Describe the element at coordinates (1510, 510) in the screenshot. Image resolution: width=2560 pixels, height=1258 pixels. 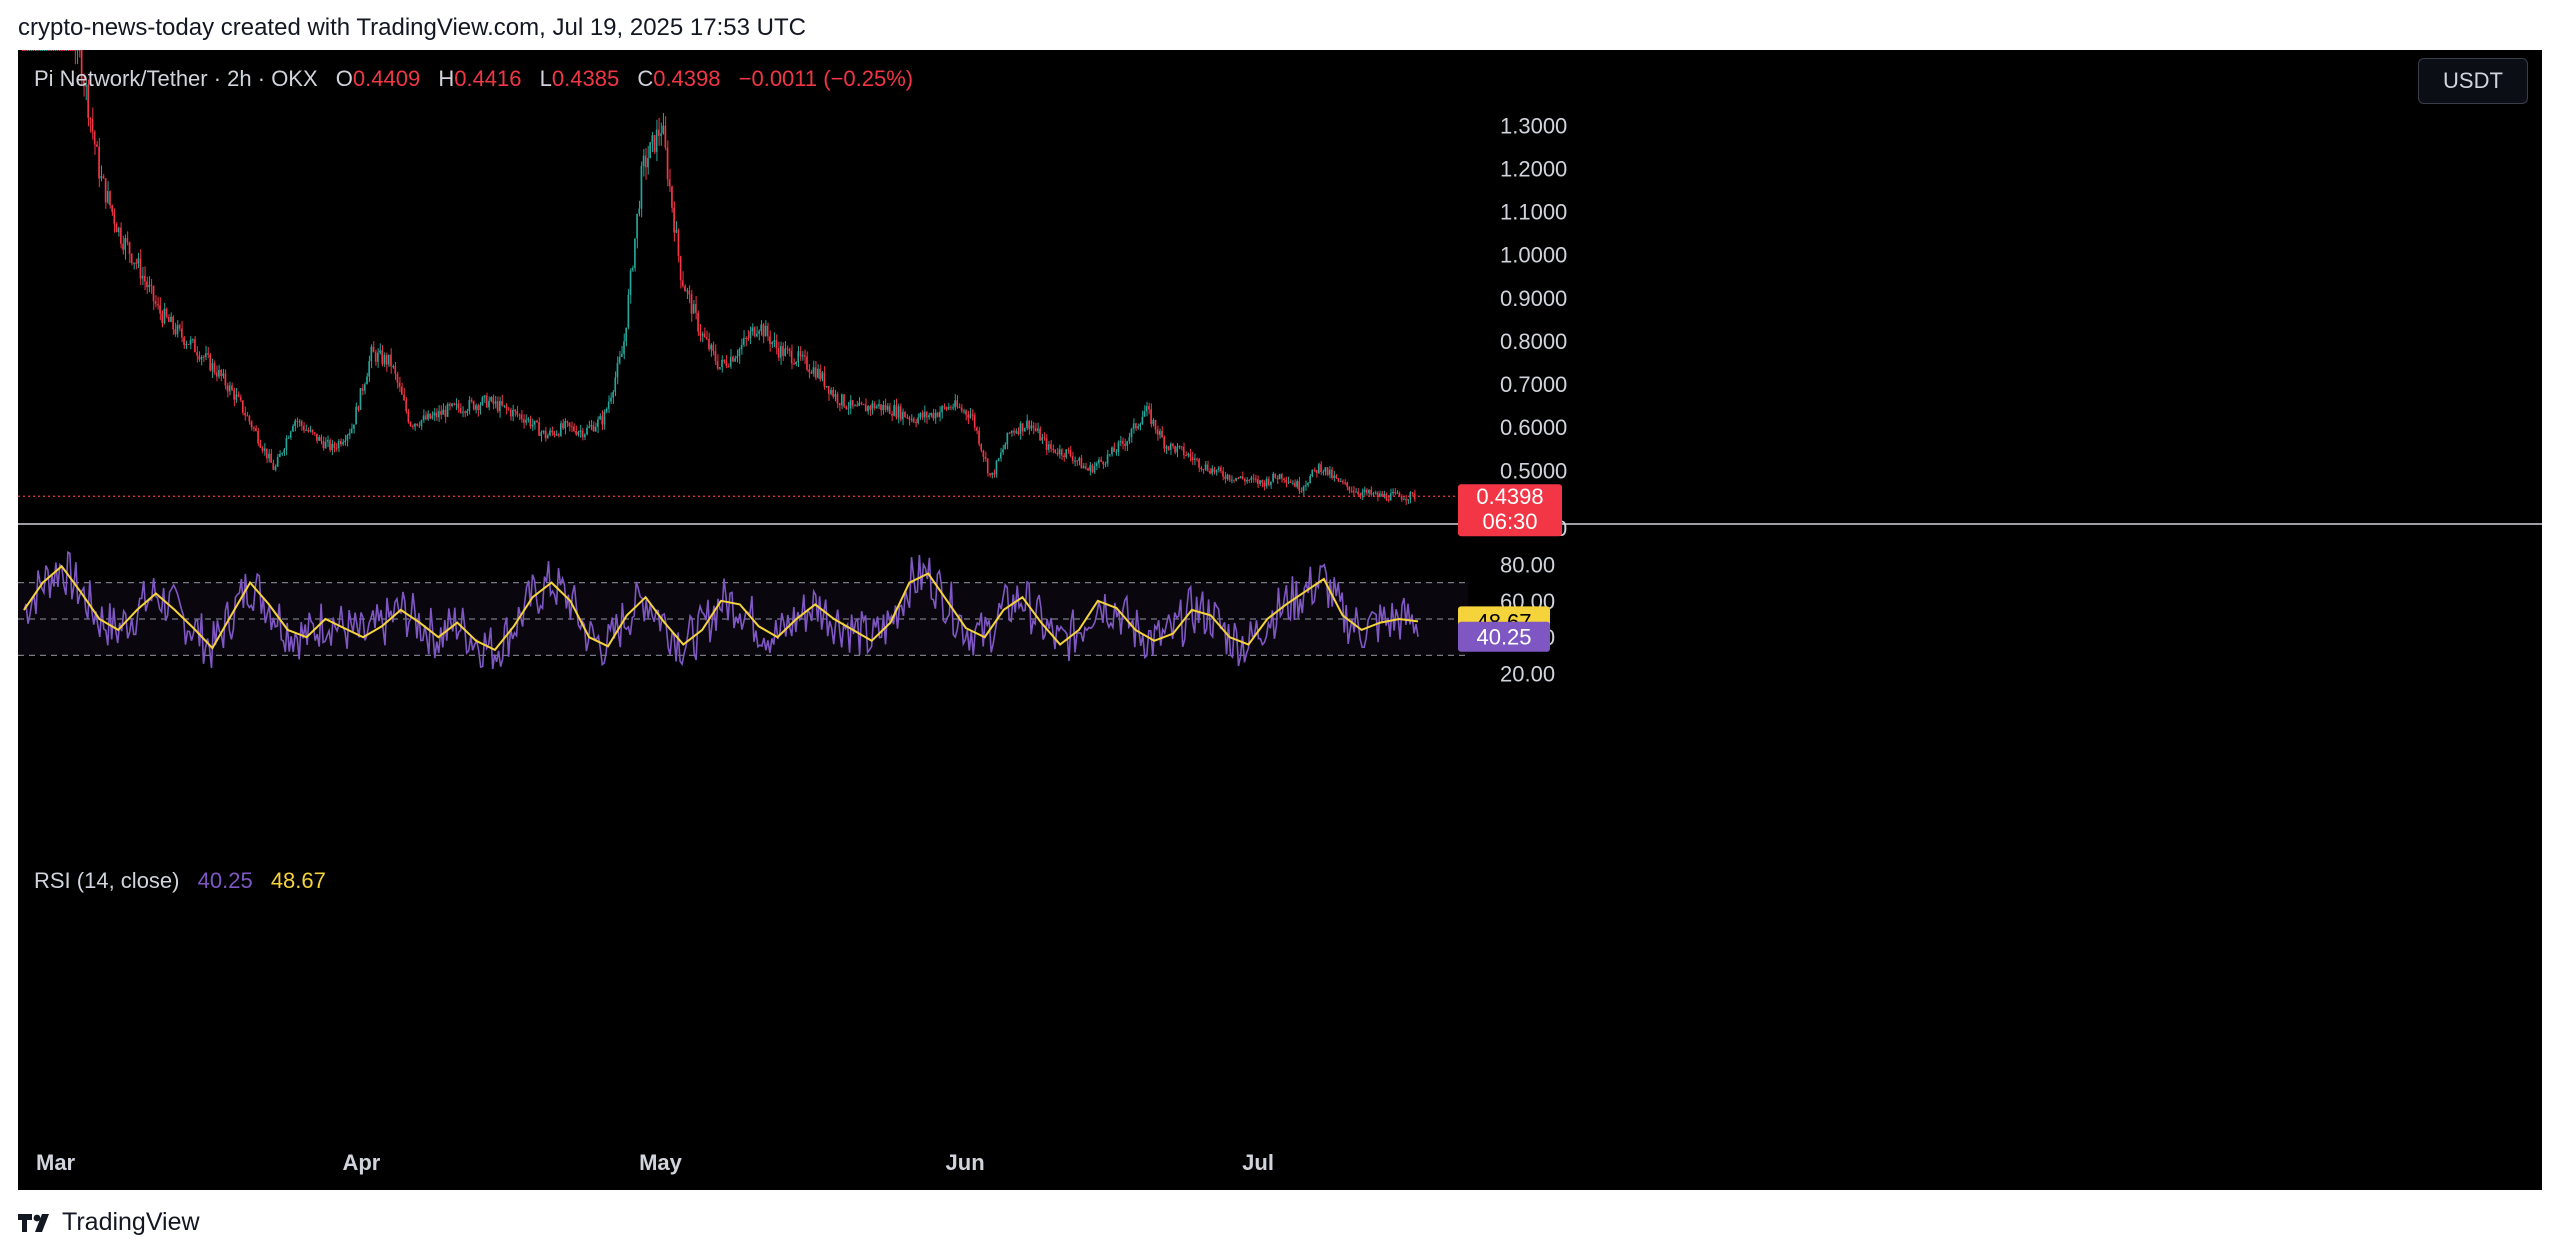
I see `last-price-badge` at that location.